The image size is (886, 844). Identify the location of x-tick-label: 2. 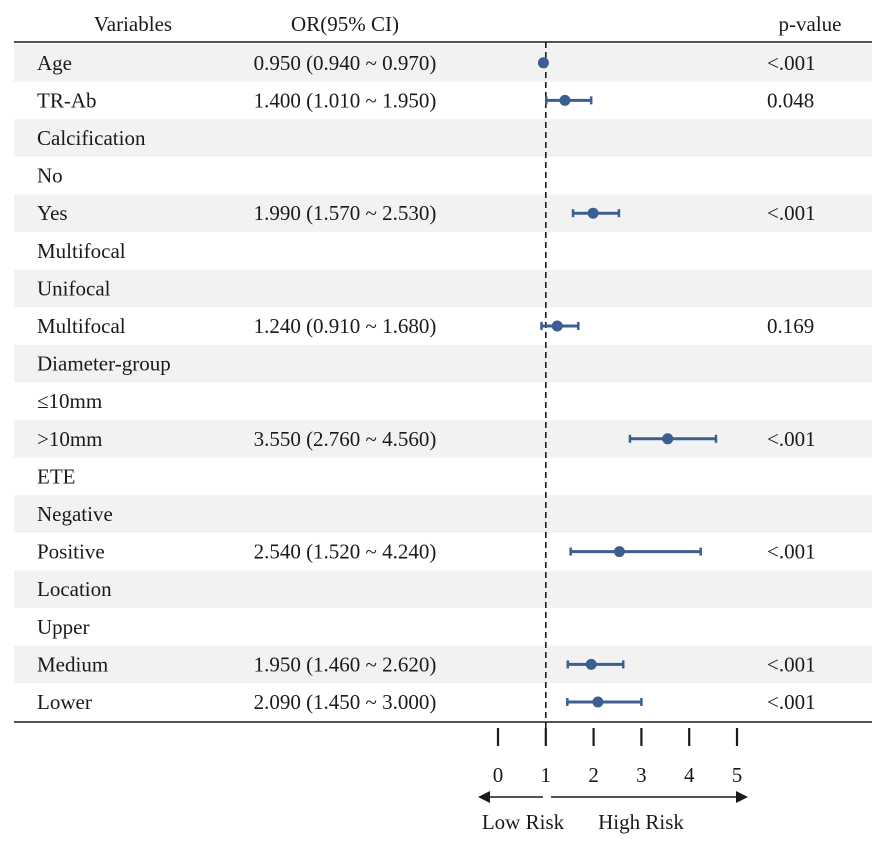
(593, 775).